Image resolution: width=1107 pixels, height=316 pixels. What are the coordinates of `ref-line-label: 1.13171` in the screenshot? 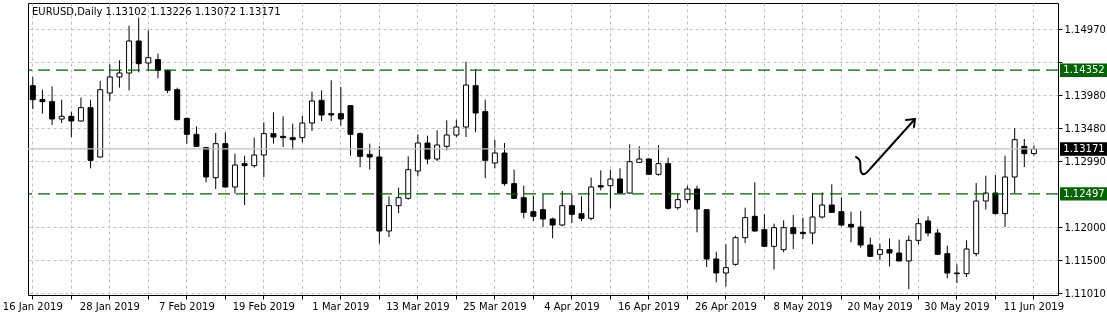 It's located at (1084, 148).